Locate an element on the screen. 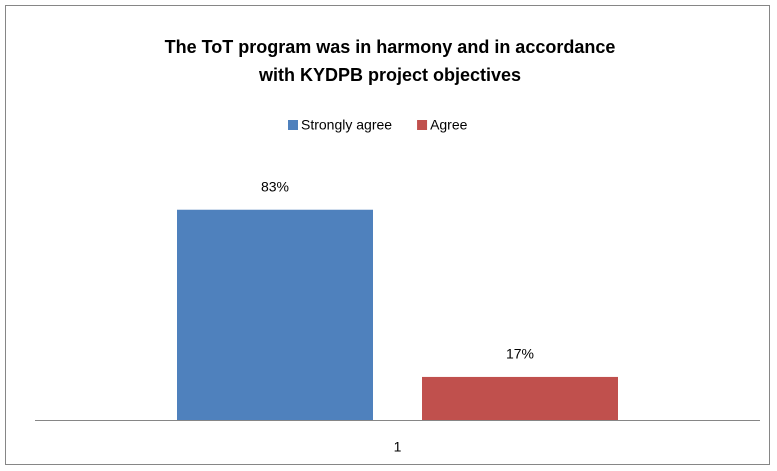  legend-label: Strongly agree is located at coordinates (346, 125).